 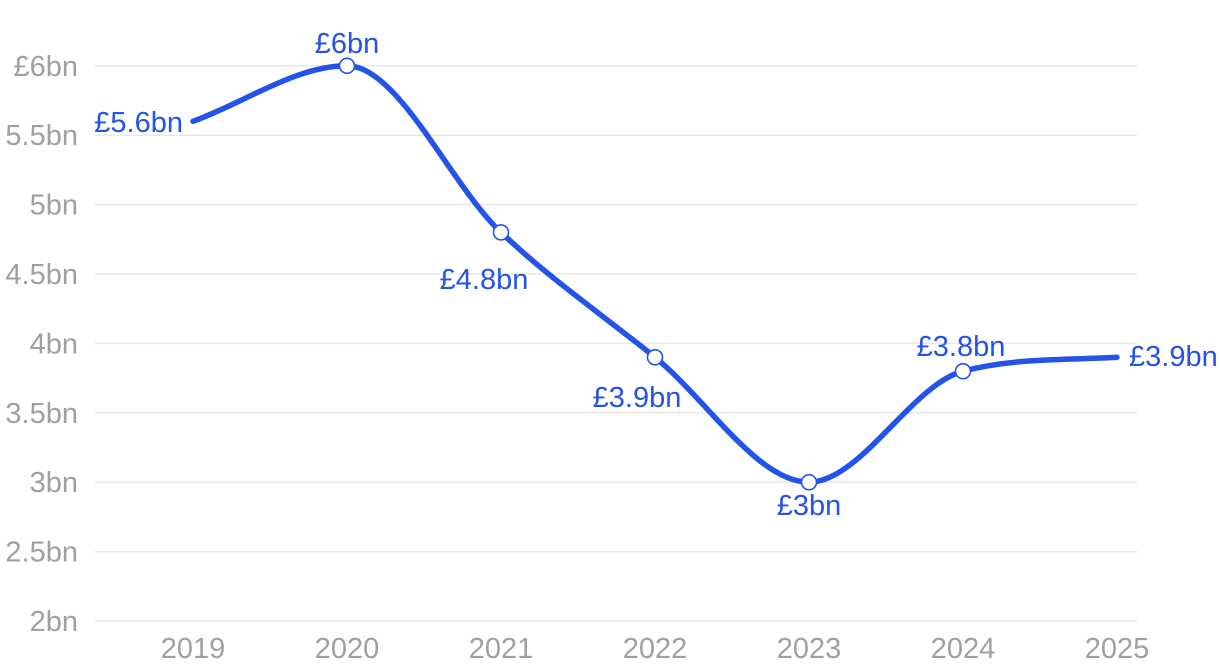 I want to click on y-axis-tick-label: 4bn, so click(x=54, y=344).